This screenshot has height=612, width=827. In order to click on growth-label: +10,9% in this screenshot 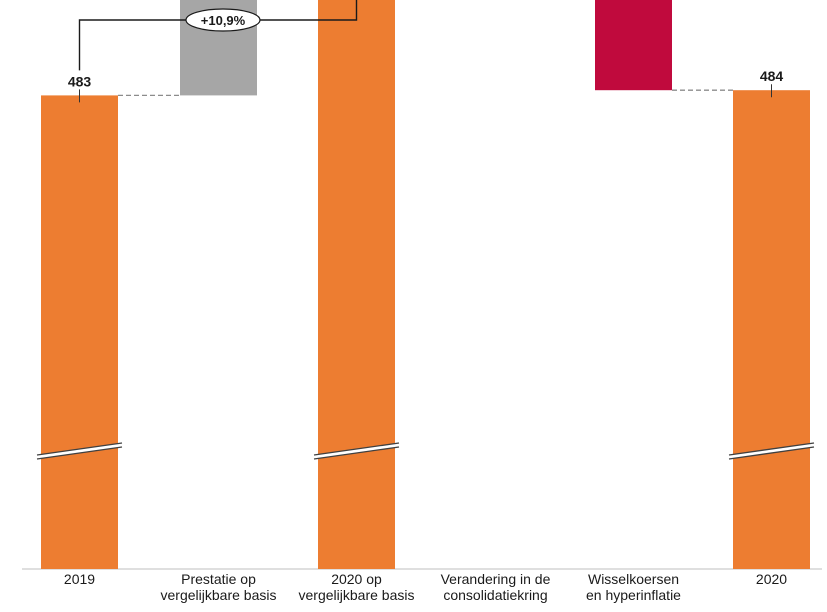, I will do `click(223, 20)`.